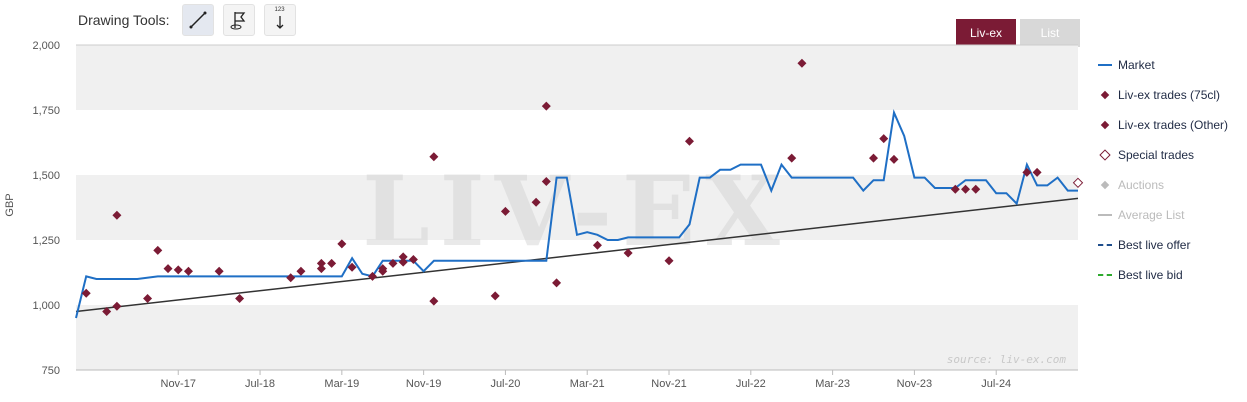 The width and height of the screenshot is (1247, 402). Describe the element at coordinates (1163, 185) in the screenshot. I see `legend-item: Auctions` at that location.